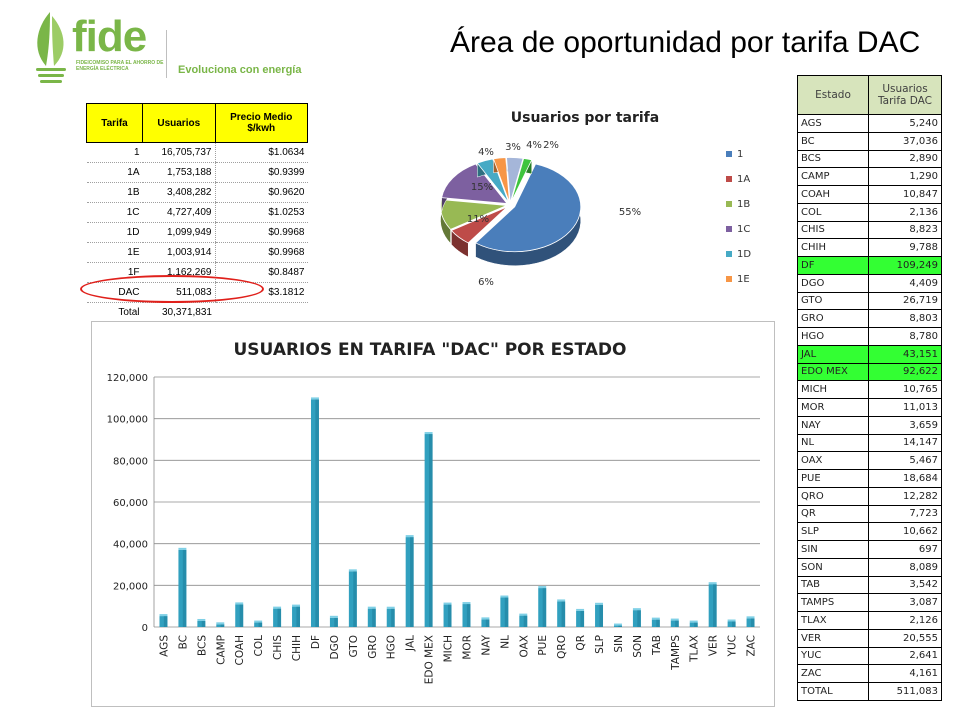  I want to click on x-tick-label: DGO, so click(335, 647).